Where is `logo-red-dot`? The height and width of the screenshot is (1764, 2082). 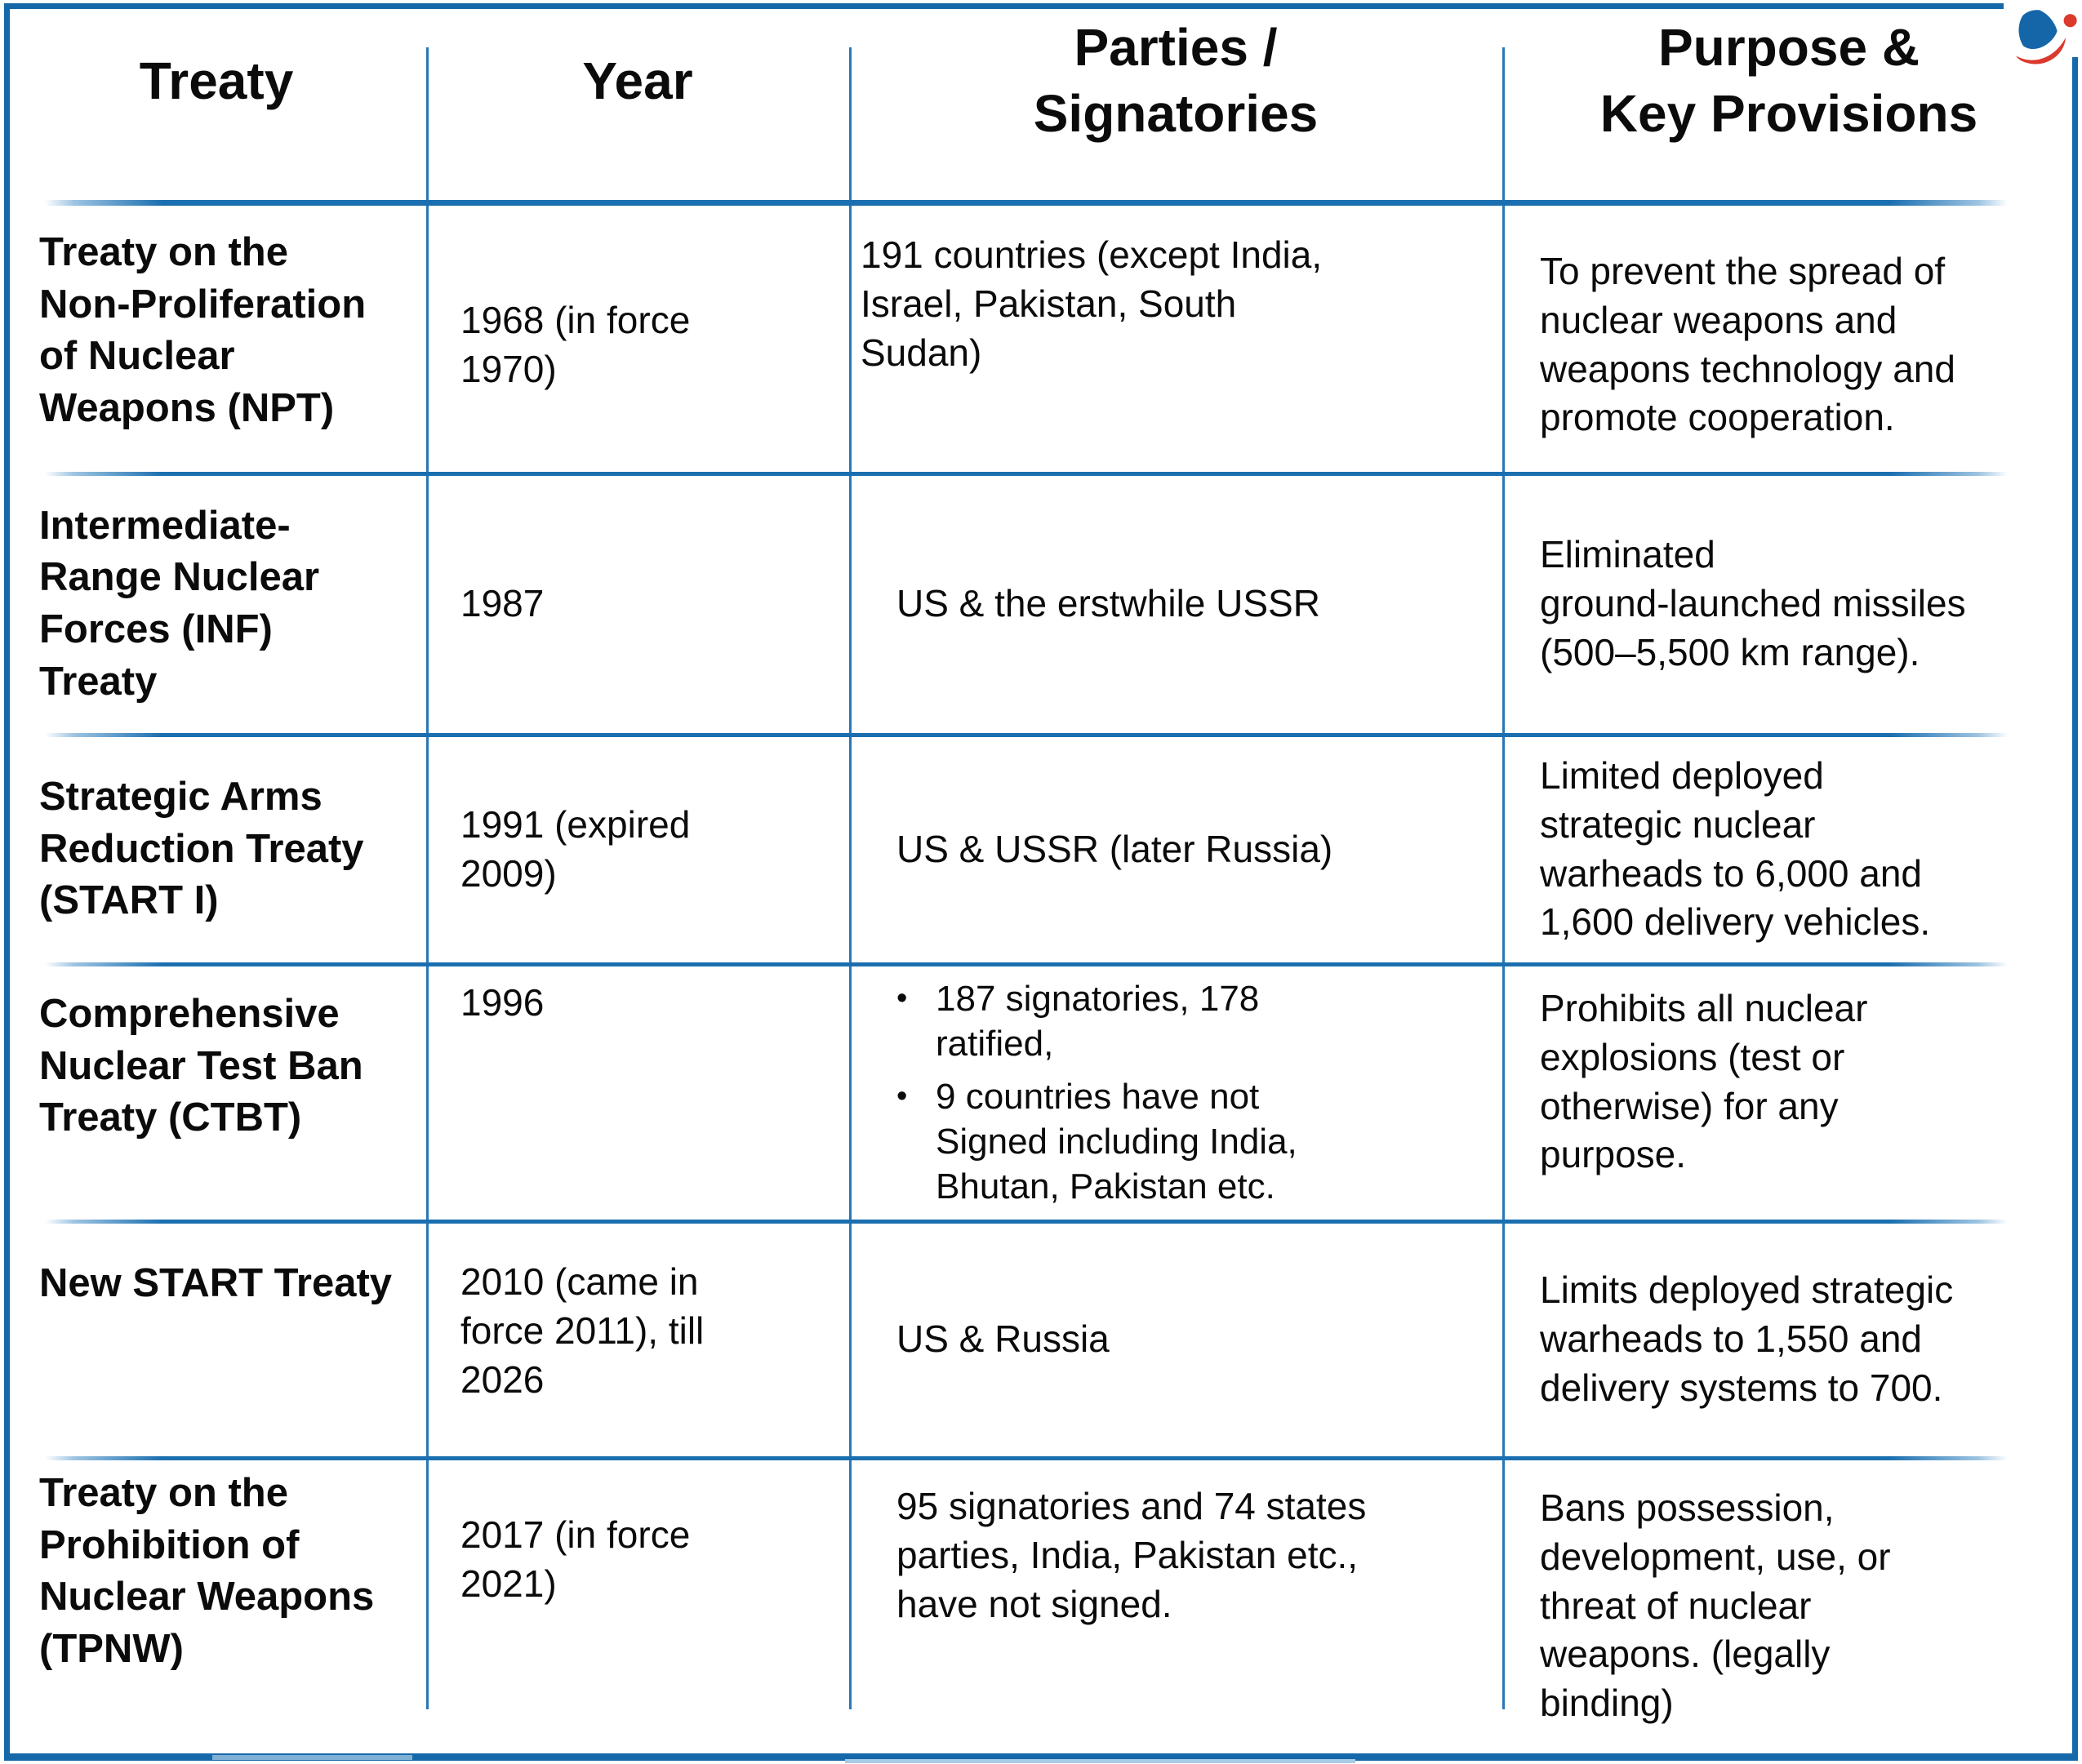
logo-red-dot is located at coordinates (2070, 21).